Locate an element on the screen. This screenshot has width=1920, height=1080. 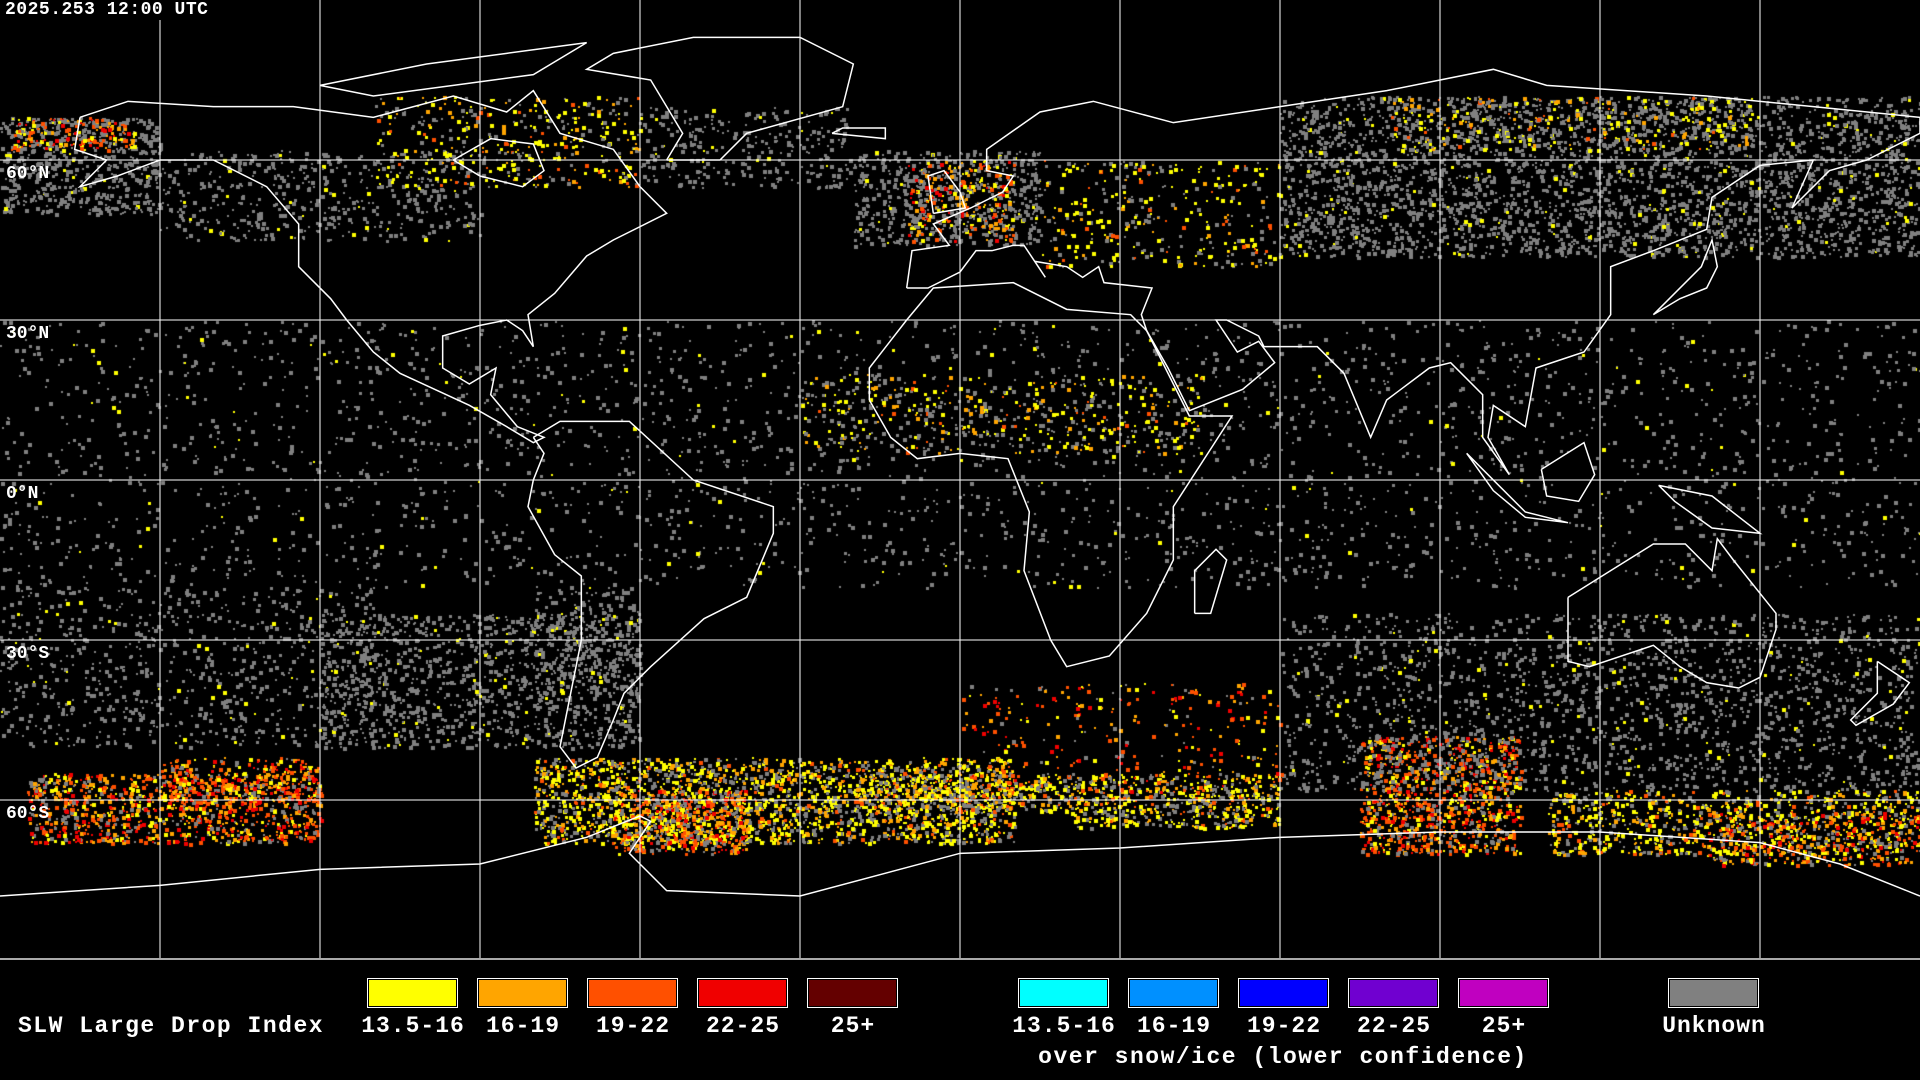
label-ice-22-25: 22-25 is located at coordinates (1393, 1026).